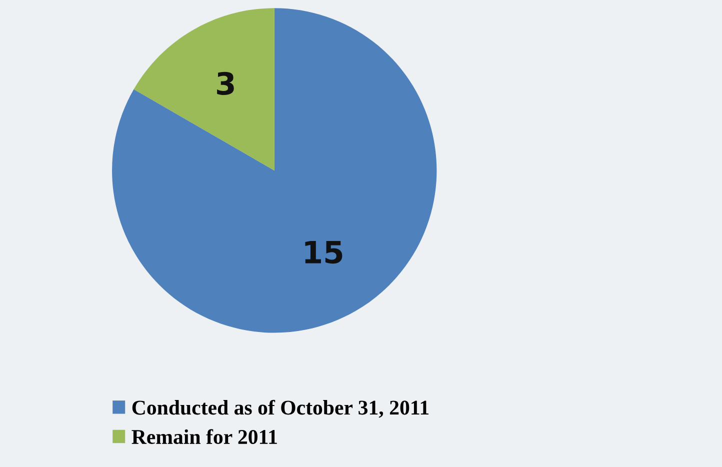  I want to click on pie-slice, so click(204, 89).